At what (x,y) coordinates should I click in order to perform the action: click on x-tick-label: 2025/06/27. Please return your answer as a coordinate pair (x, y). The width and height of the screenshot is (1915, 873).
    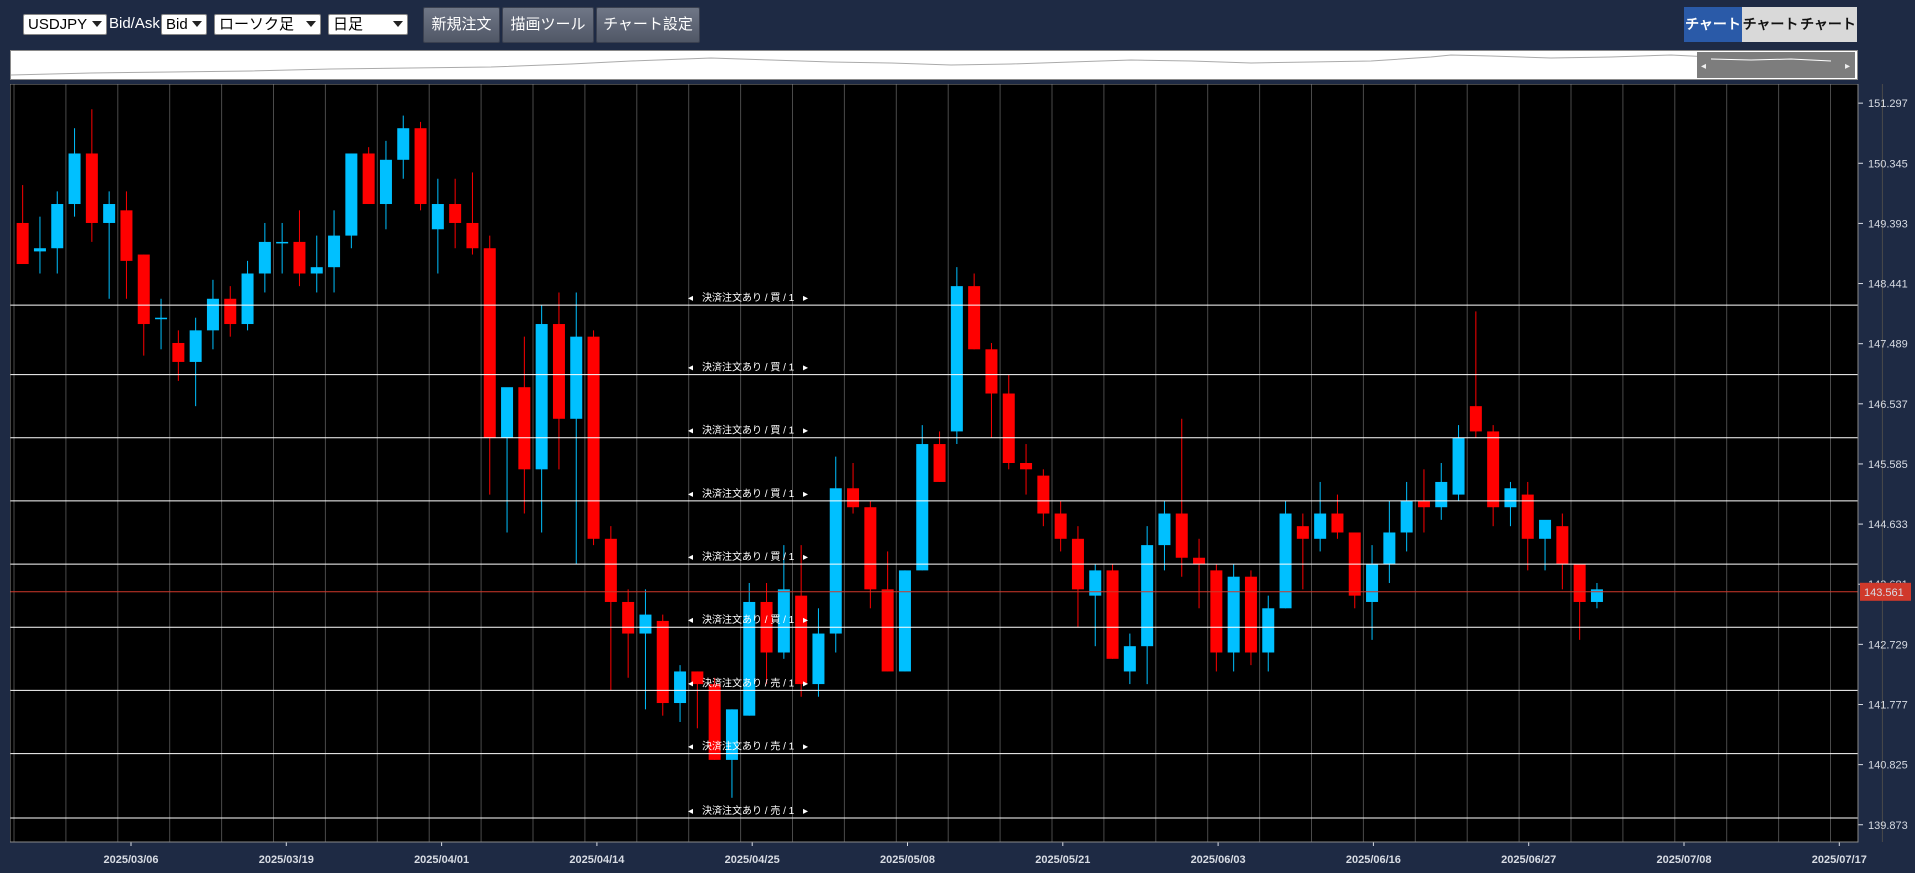
    Looking at the image, I should click on (1528, 860).